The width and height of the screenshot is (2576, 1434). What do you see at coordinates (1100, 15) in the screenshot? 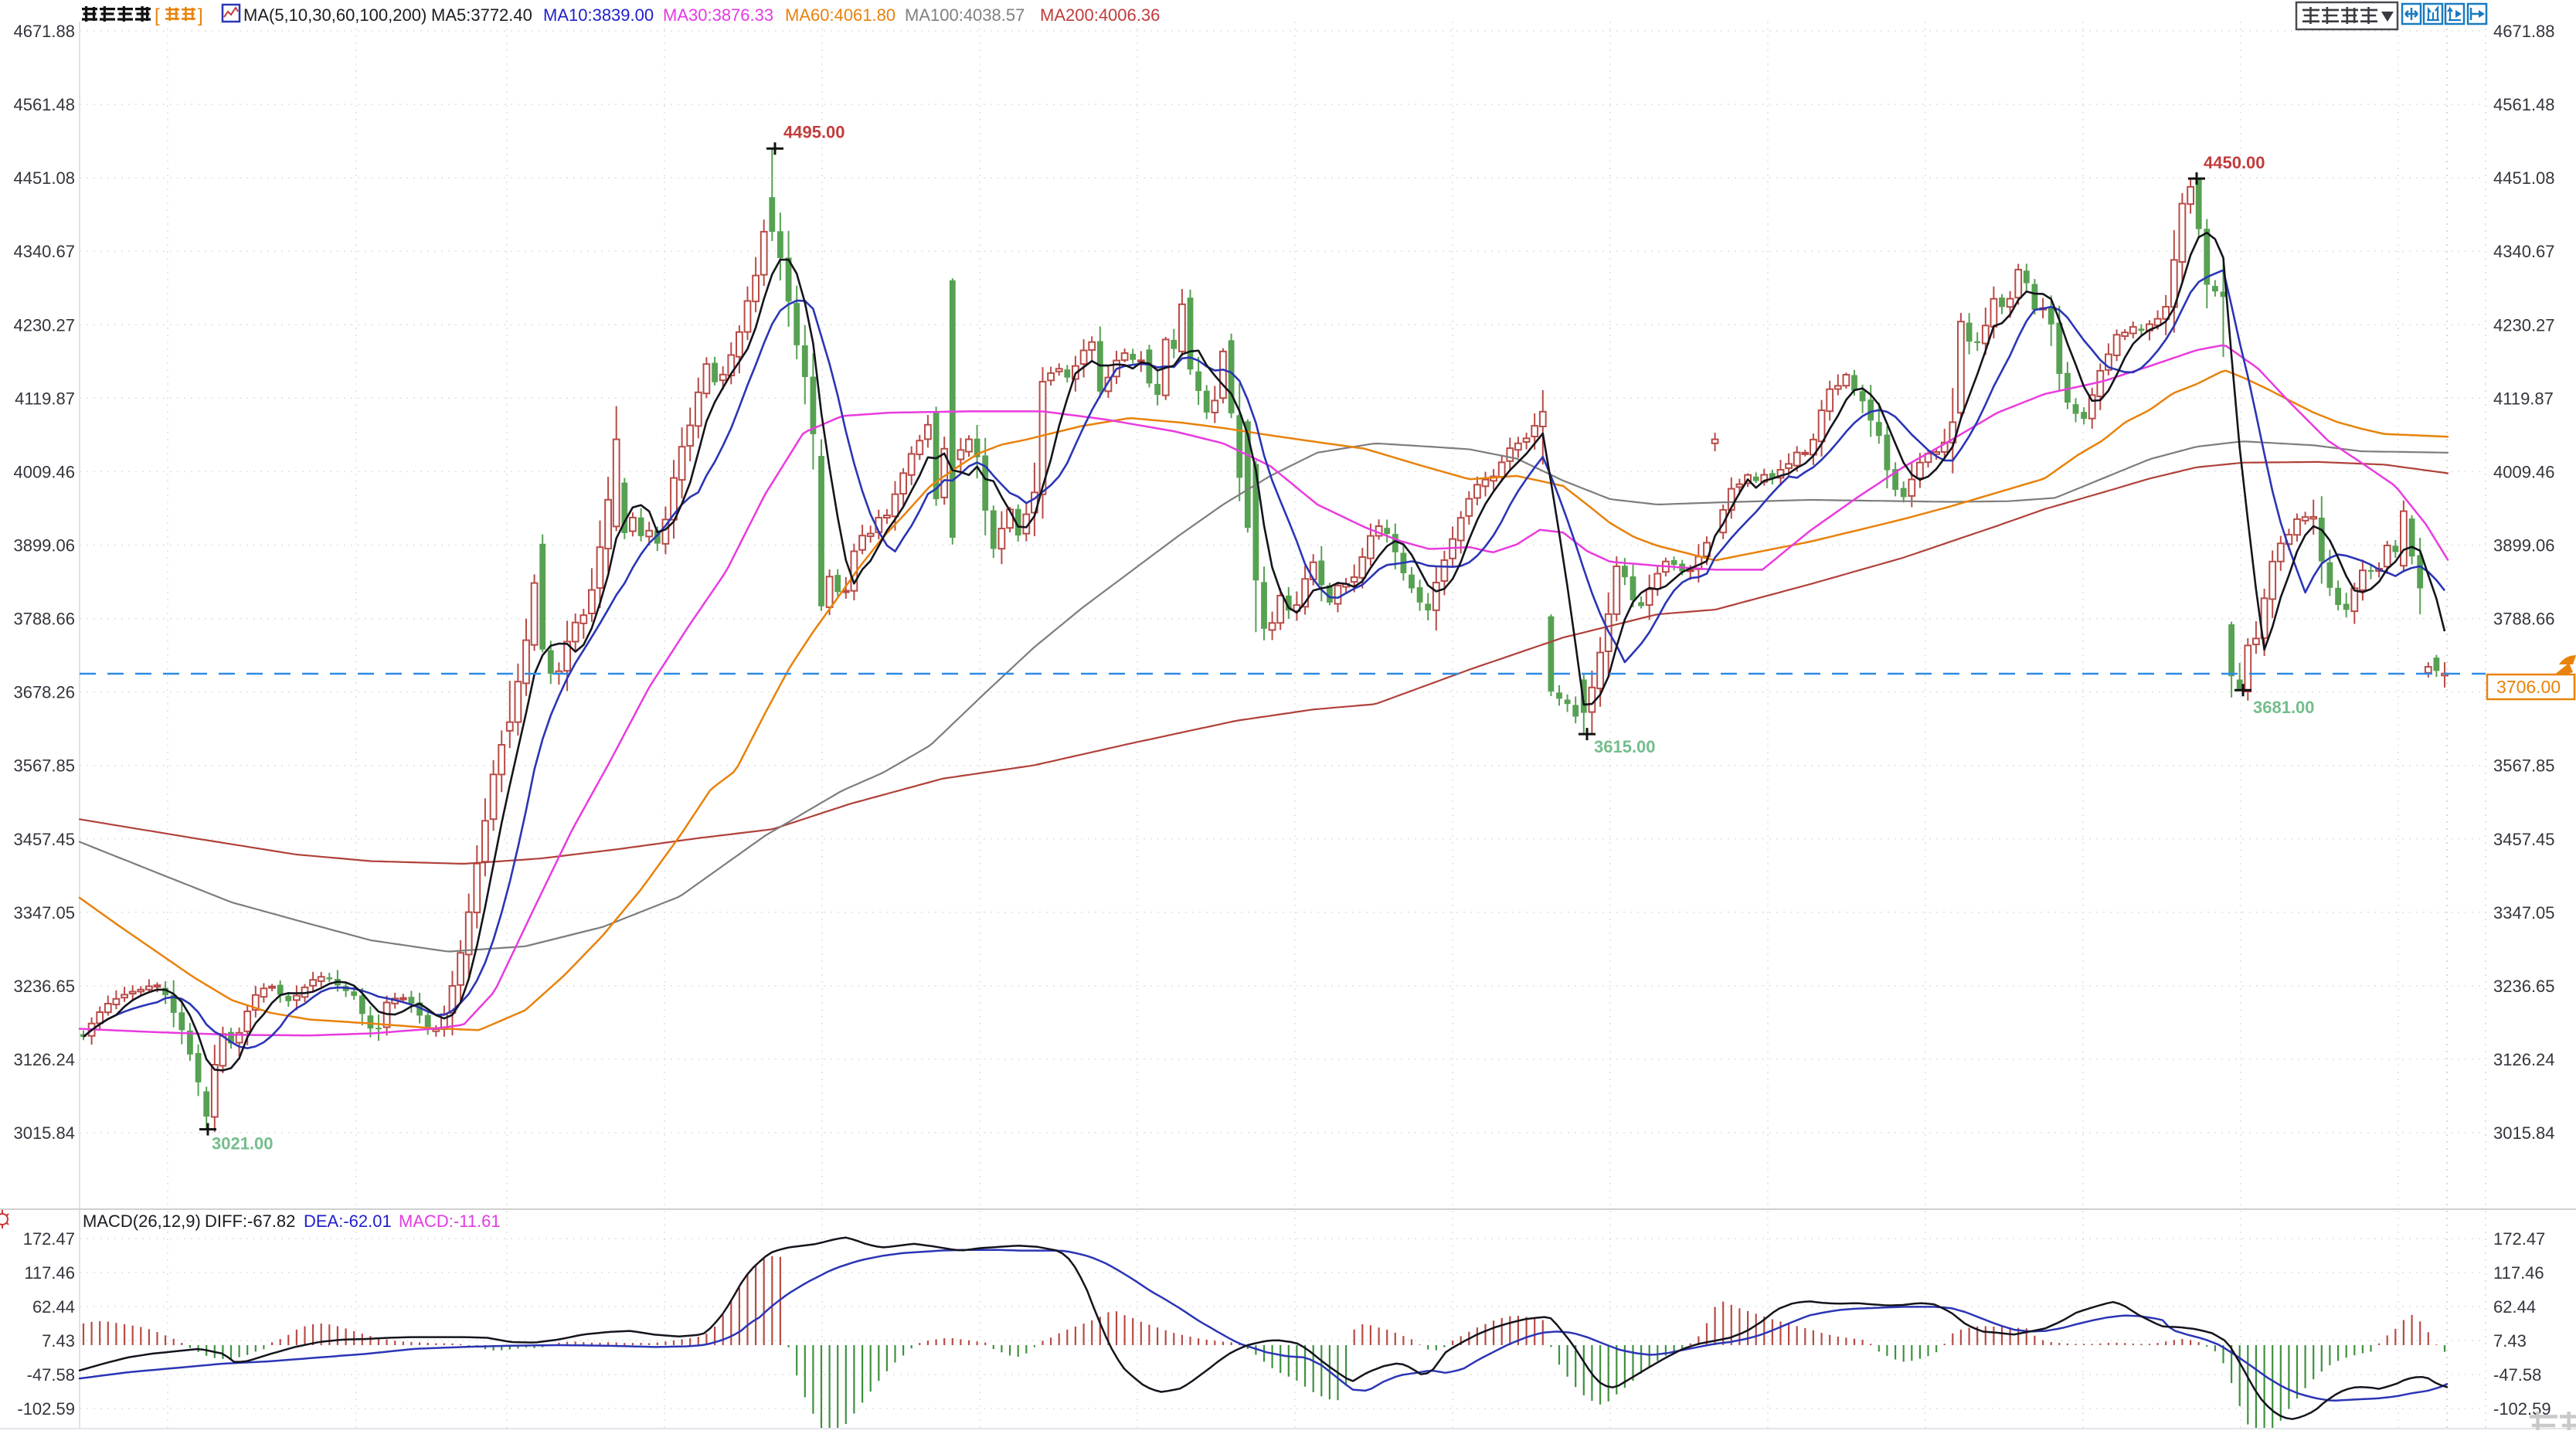
I see `svg-text: MA200:4006.36` at bounding box center [1100, 15].